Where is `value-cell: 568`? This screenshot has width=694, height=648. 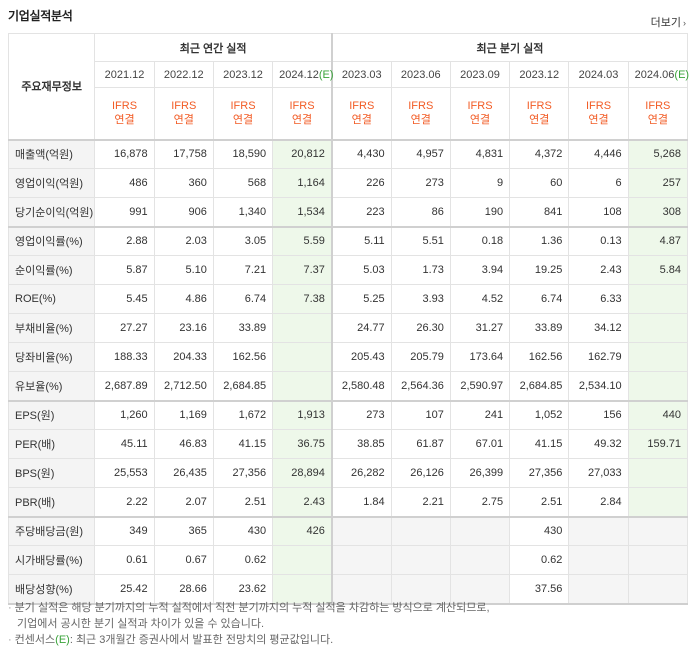 value-cell: 568 is located at coordinates (243, 183).